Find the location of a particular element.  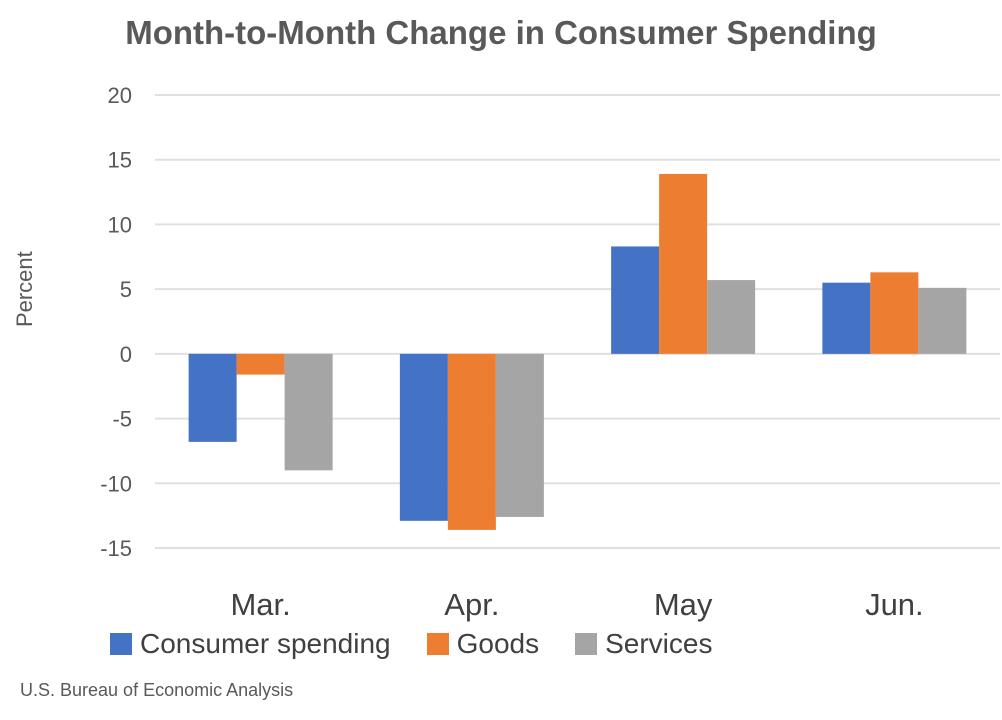

legend-item: Consumer spending is located at coordinates (250, 644).